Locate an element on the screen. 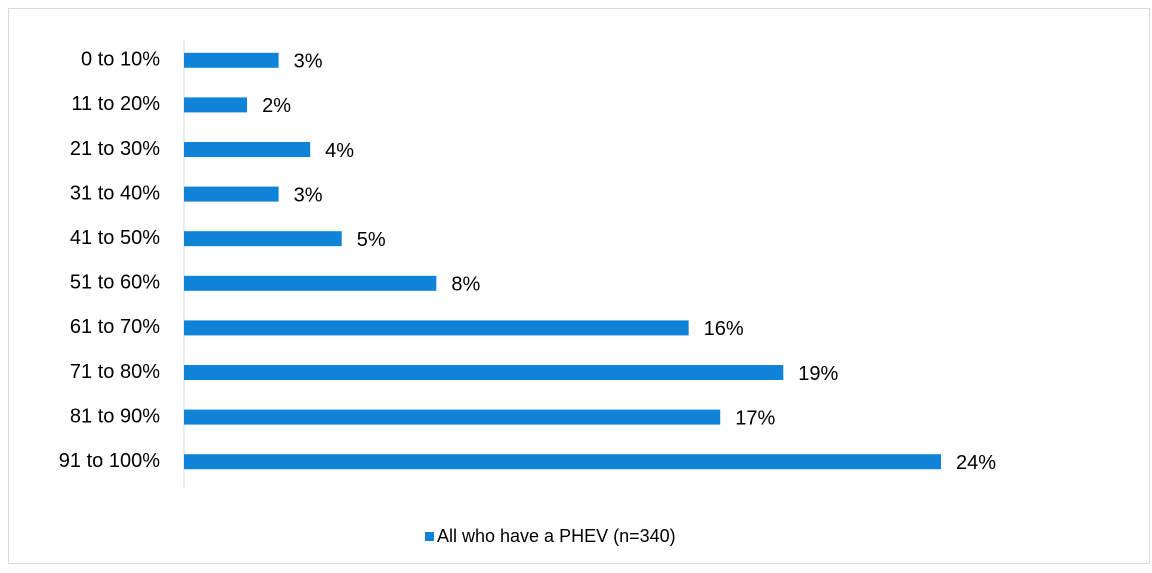  y-tick-label: 11 to 20% is located at coordinates (115, 104).